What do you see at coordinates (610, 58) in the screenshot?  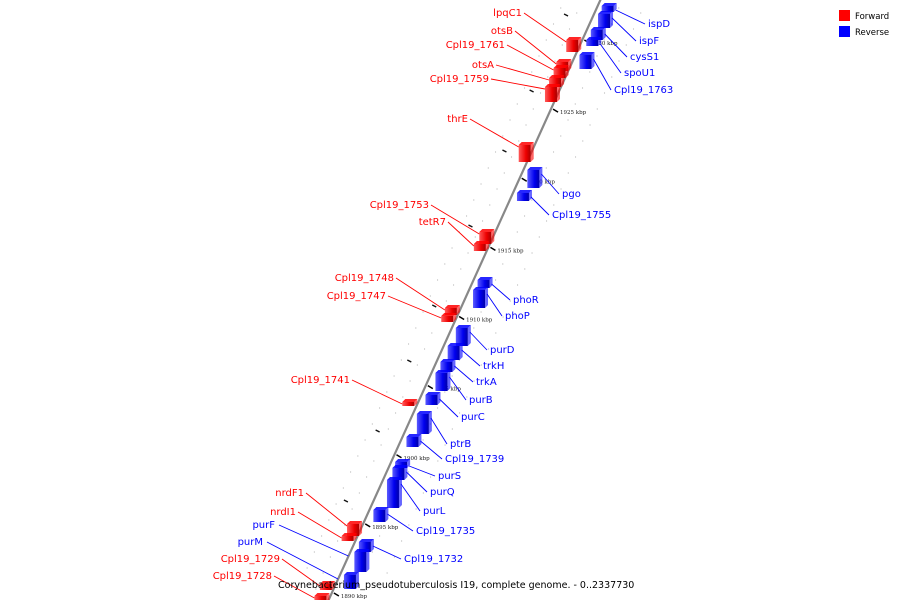 I see `gene-leader-spou1` at bounding box center [610, 58].